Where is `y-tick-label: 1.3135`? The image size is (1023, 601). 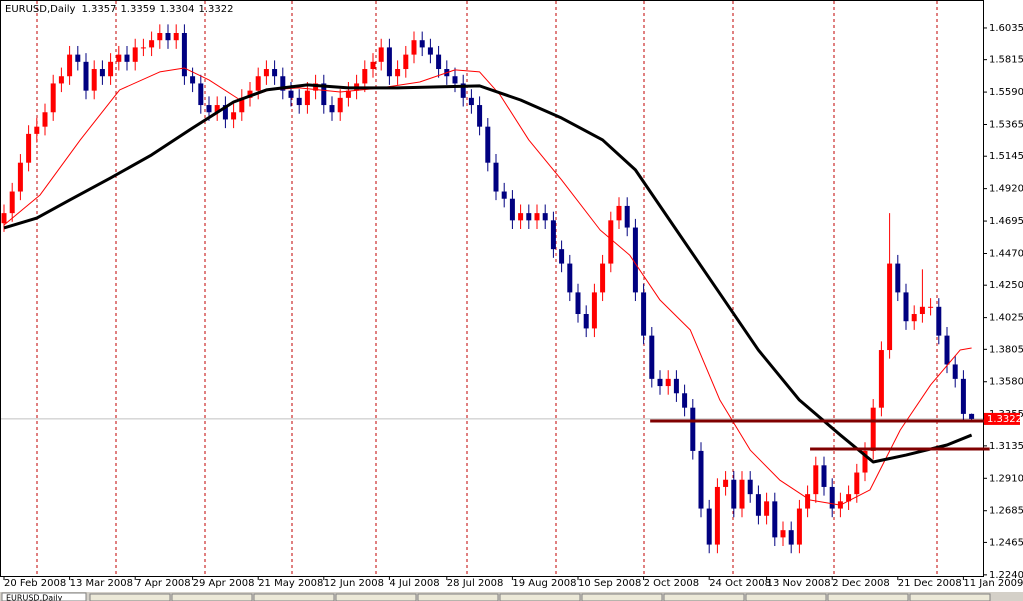
y-tick-label: 1.3135 is located at coordinates (1006, 446).